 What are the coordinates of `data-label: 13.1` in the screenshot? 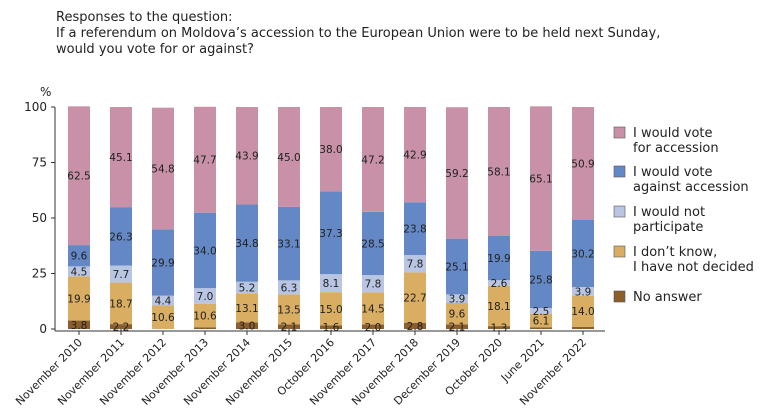 It's located at (246, 309).